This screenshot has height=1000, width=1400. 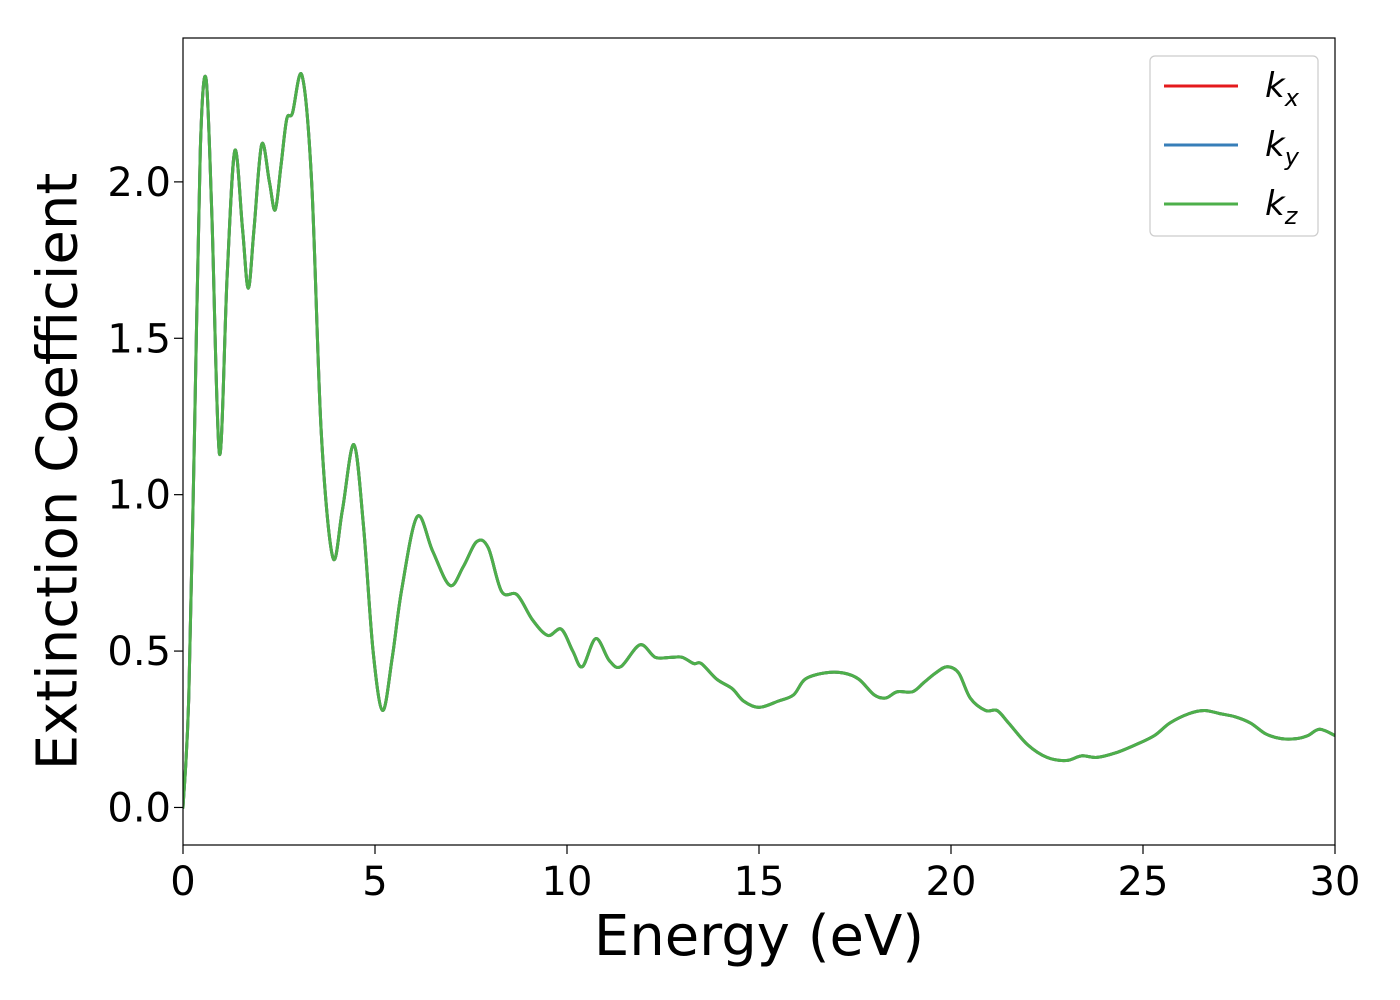 What do you see at coordinates (139, 652) in the screenshot?
I see `y-tick-label: 0.5` at bounding box center [139, 652].